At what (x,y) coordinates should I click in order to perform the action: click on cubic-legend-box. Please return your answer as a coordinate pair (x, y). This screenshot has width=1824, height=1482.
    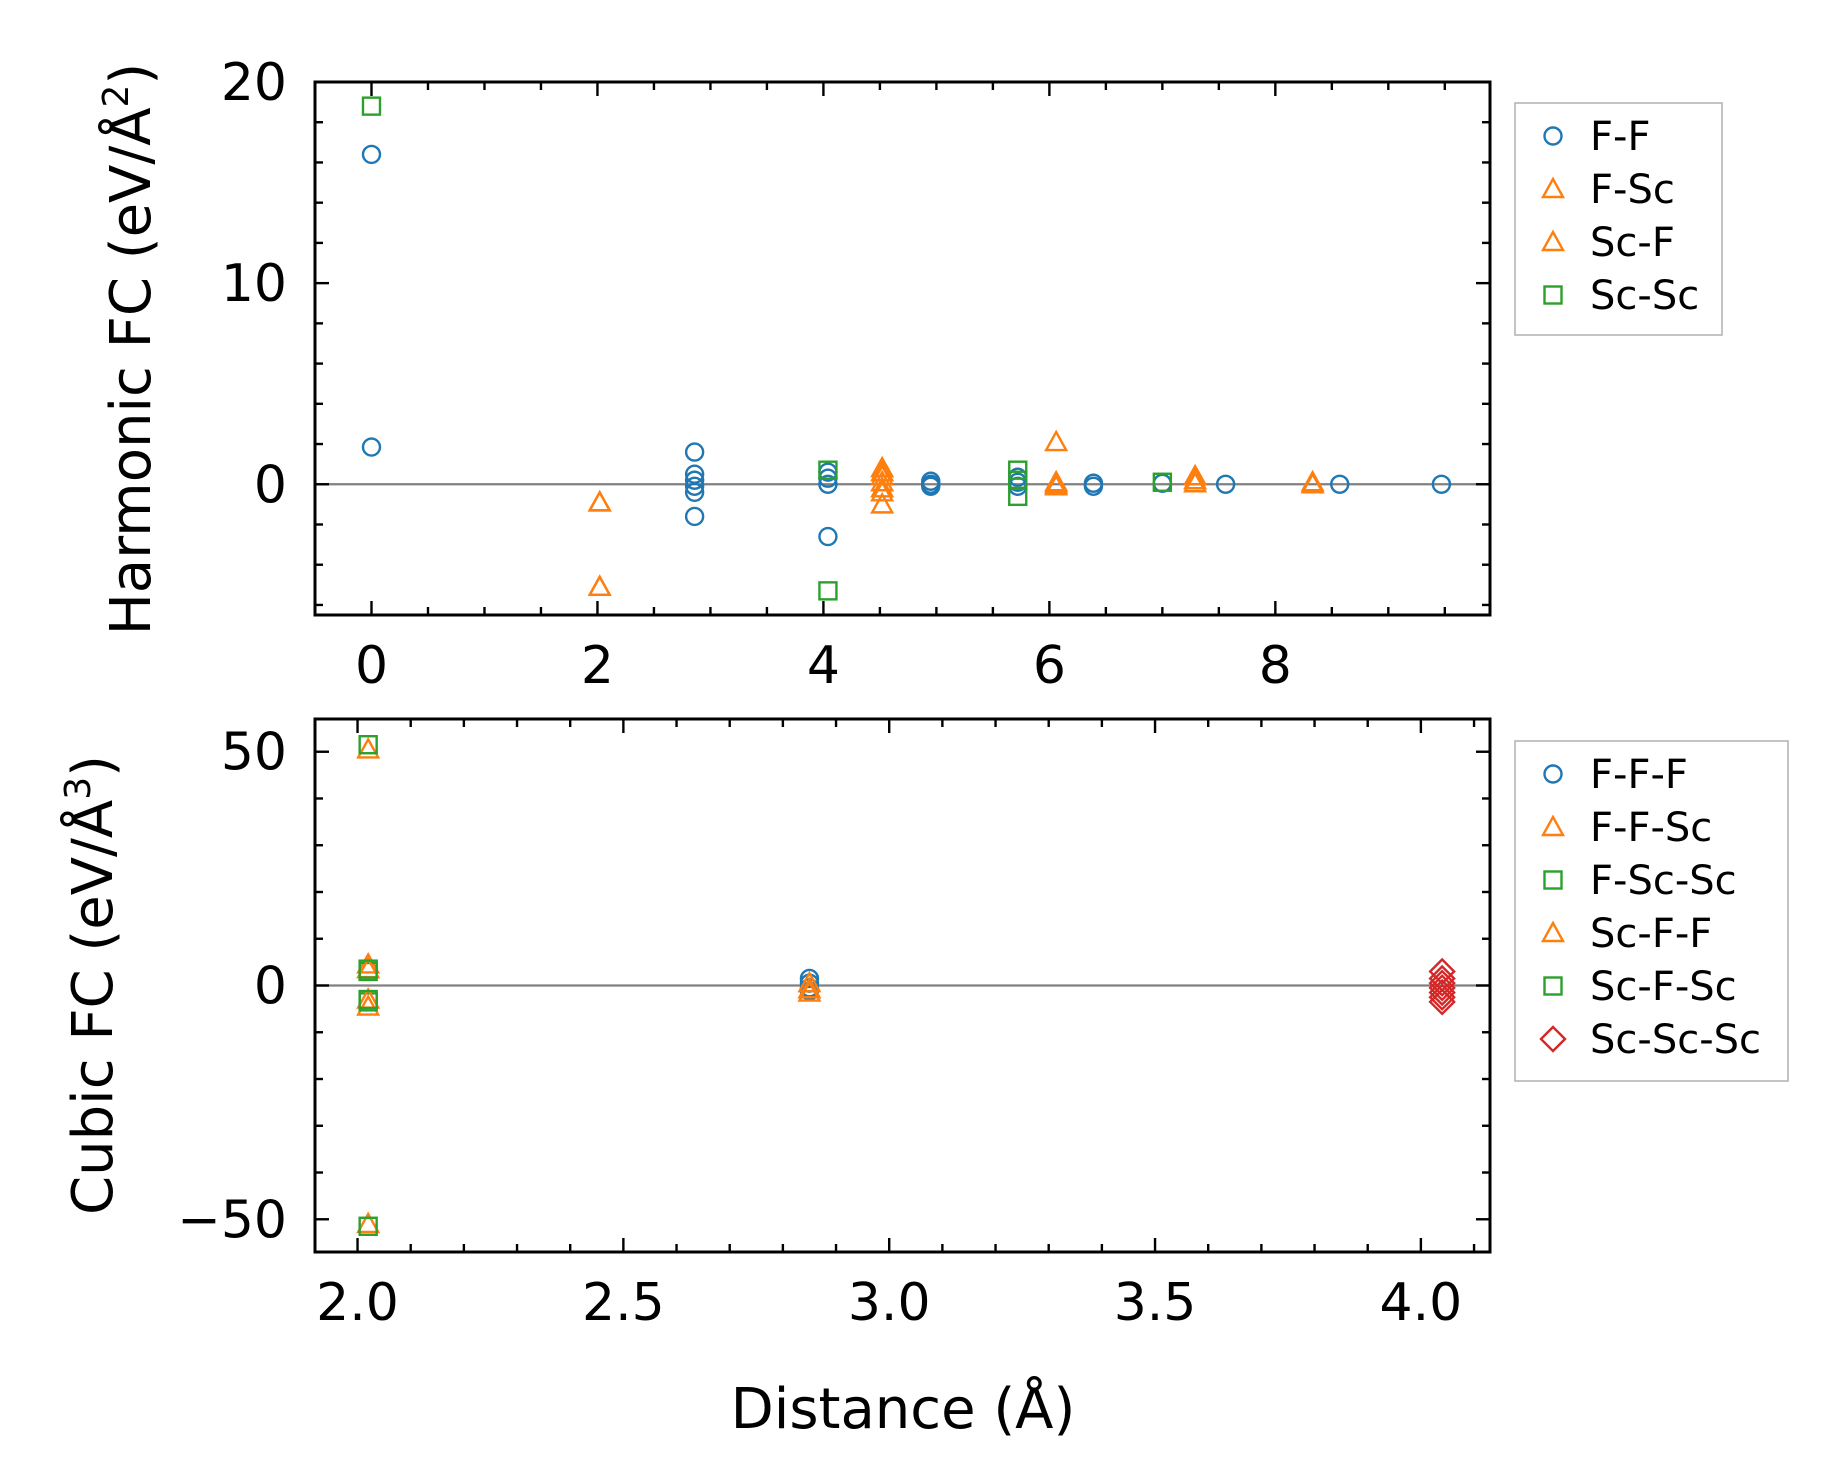
    Looking at the image, I should click on (1651, 911).